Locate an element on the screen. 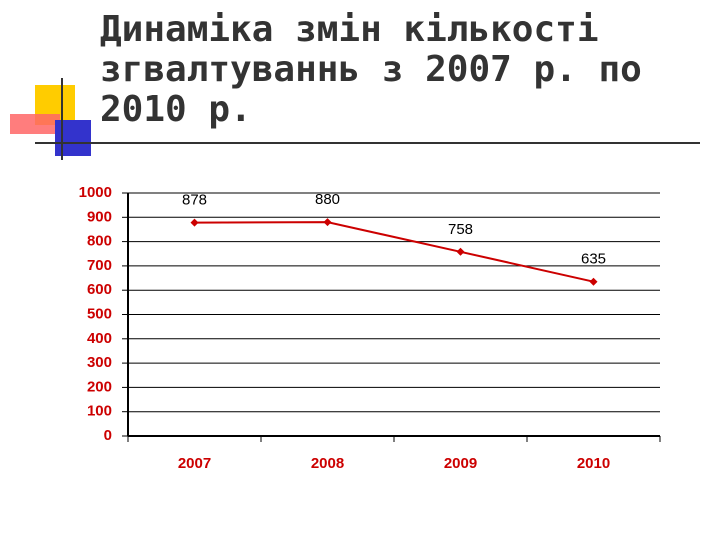 This screenshot has height=540, width=720. data-line is located at coordinates (394, 252).